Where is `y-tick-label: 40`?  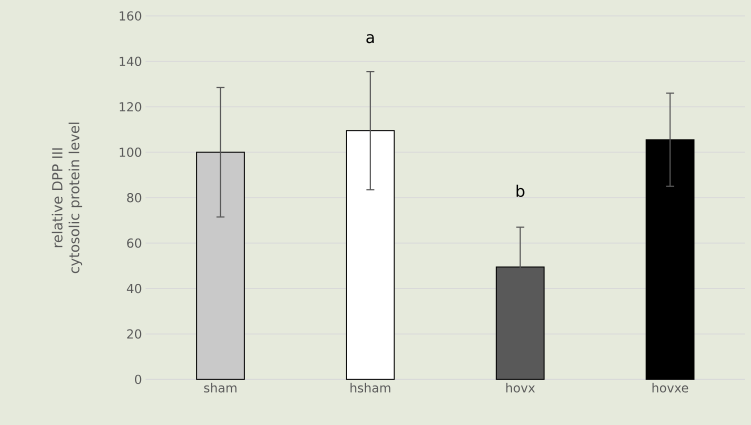
y-tick-label: 40 is located at coordinates (134, 289).